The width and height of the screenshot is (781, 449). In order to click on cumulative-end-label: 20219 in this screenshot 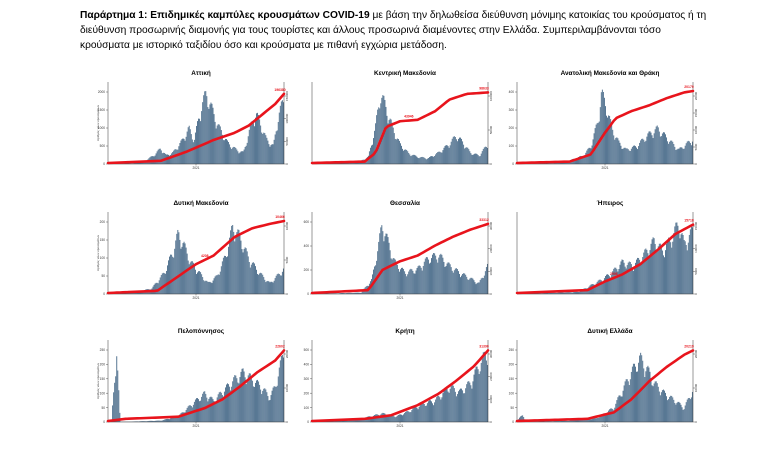, I will do `click(689, 346)`.